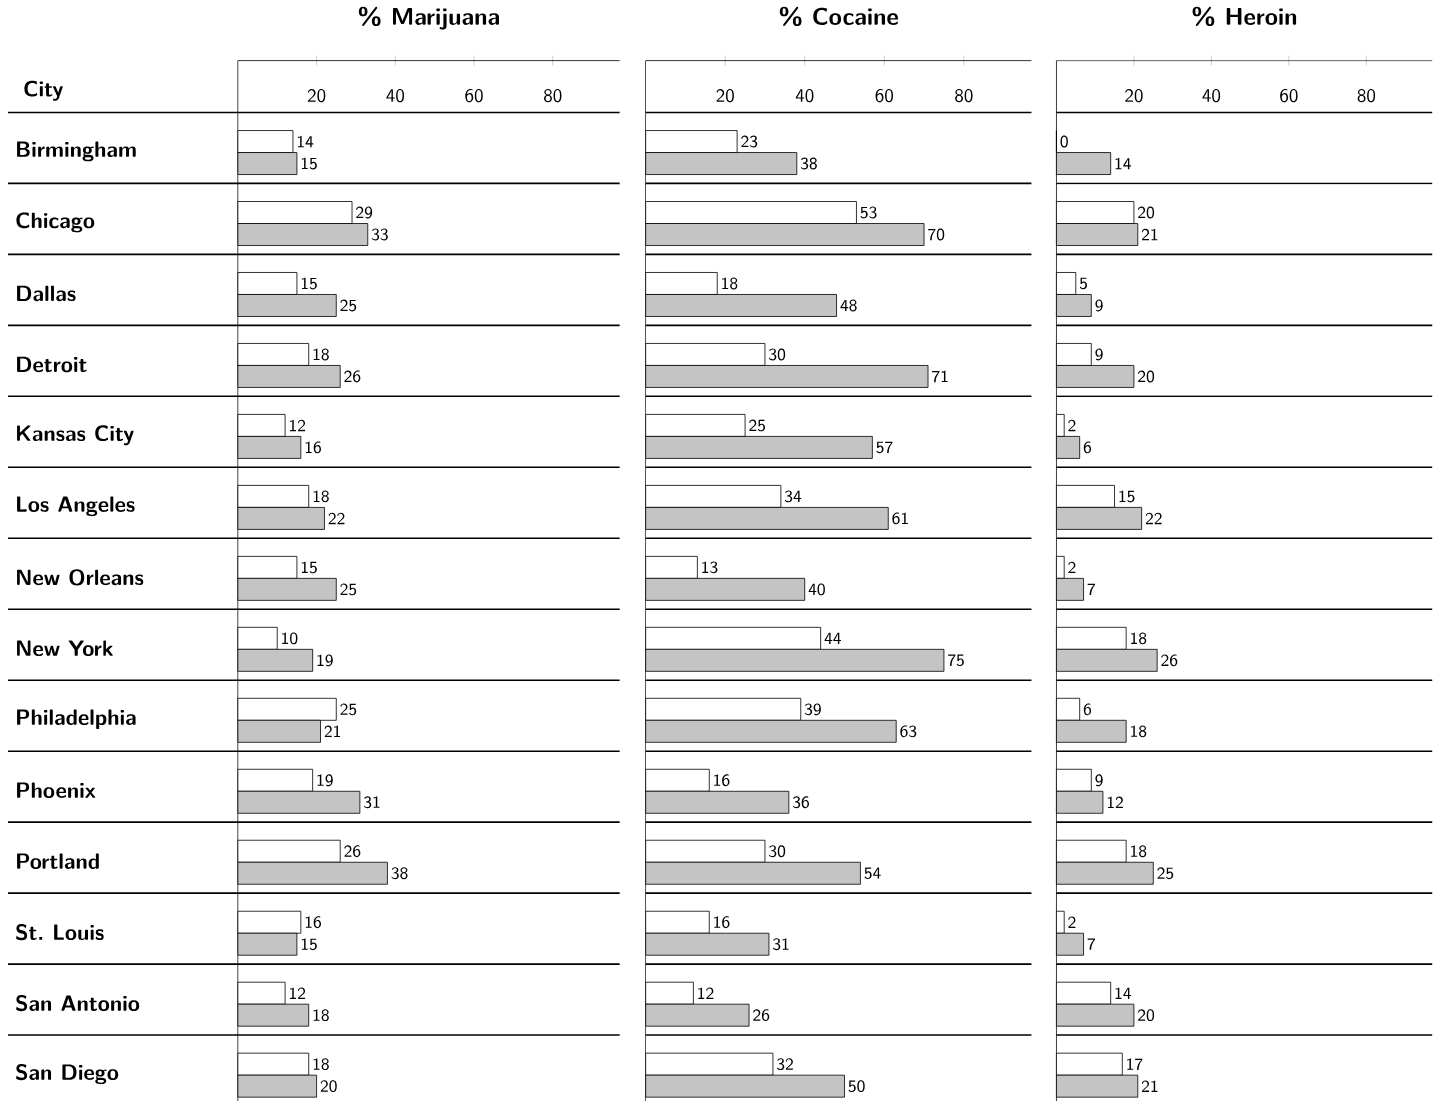 The height and width of the screenshot is (1101, 1433). Describe the element at coordinates (52, 364) in the screenshot. I see `y-tick-label: Detroit` at that location.